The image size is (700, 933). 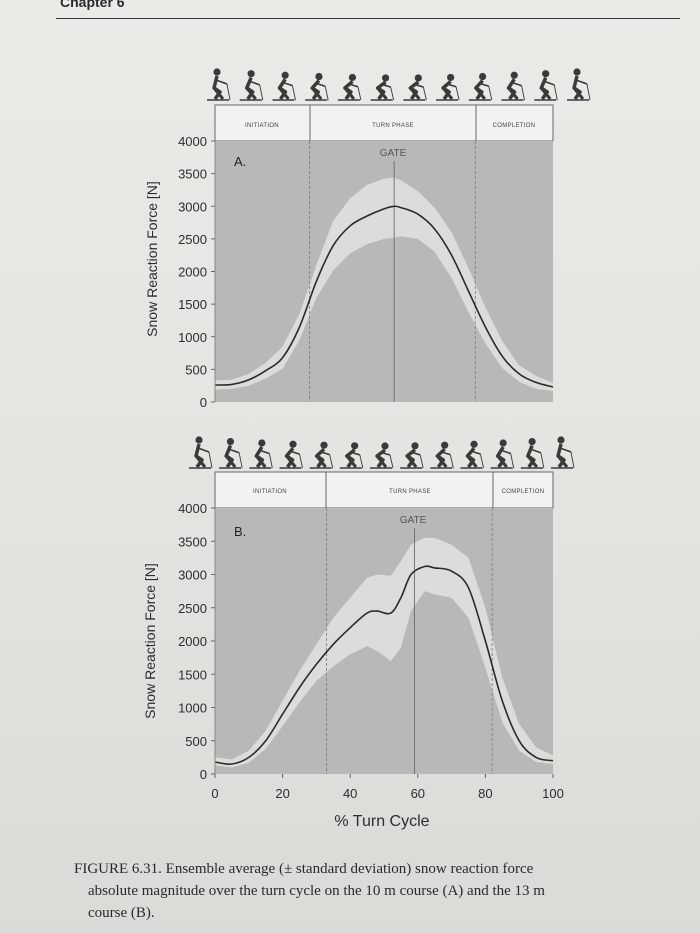 What do you see at coordinates (384, 490) in the screenshot?
I see `phase-bar-b` at bounding box center [384, 490].